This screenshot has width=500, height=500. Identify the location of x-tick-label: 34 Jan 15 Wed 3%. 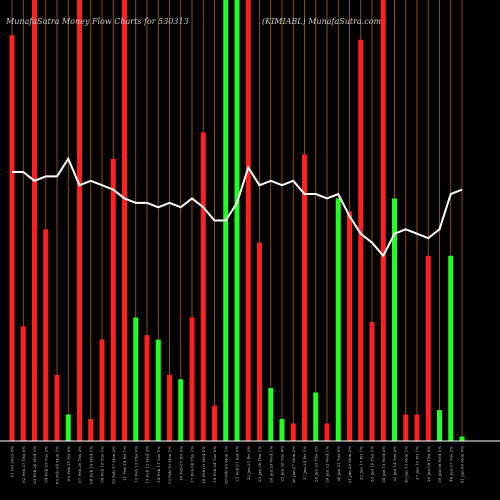
(383, 464).